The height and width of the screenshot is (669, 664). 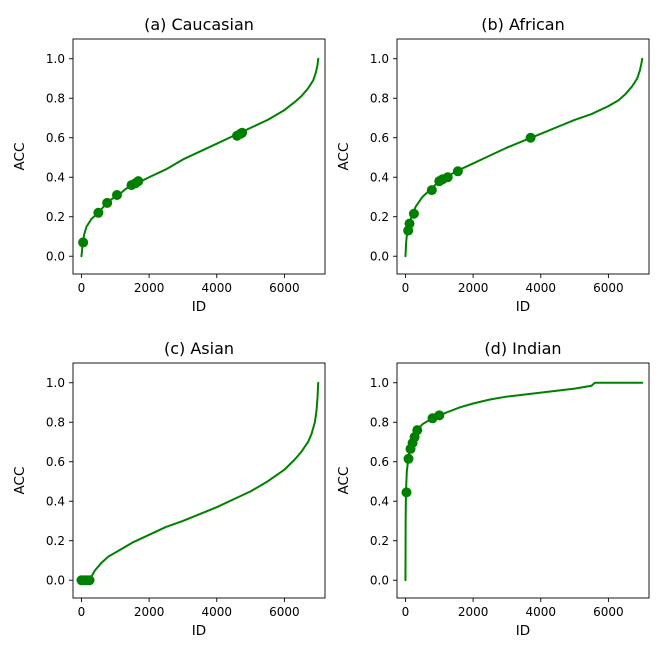 I want to click on chart-title: (c) Asian, so click(x=199, y=348).